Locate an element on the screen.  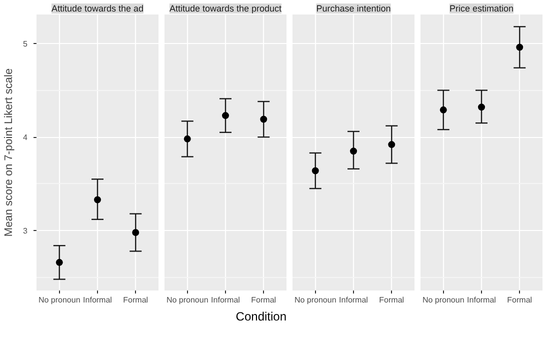
x-axis-title: Condition is located at coordinates (261, 317).